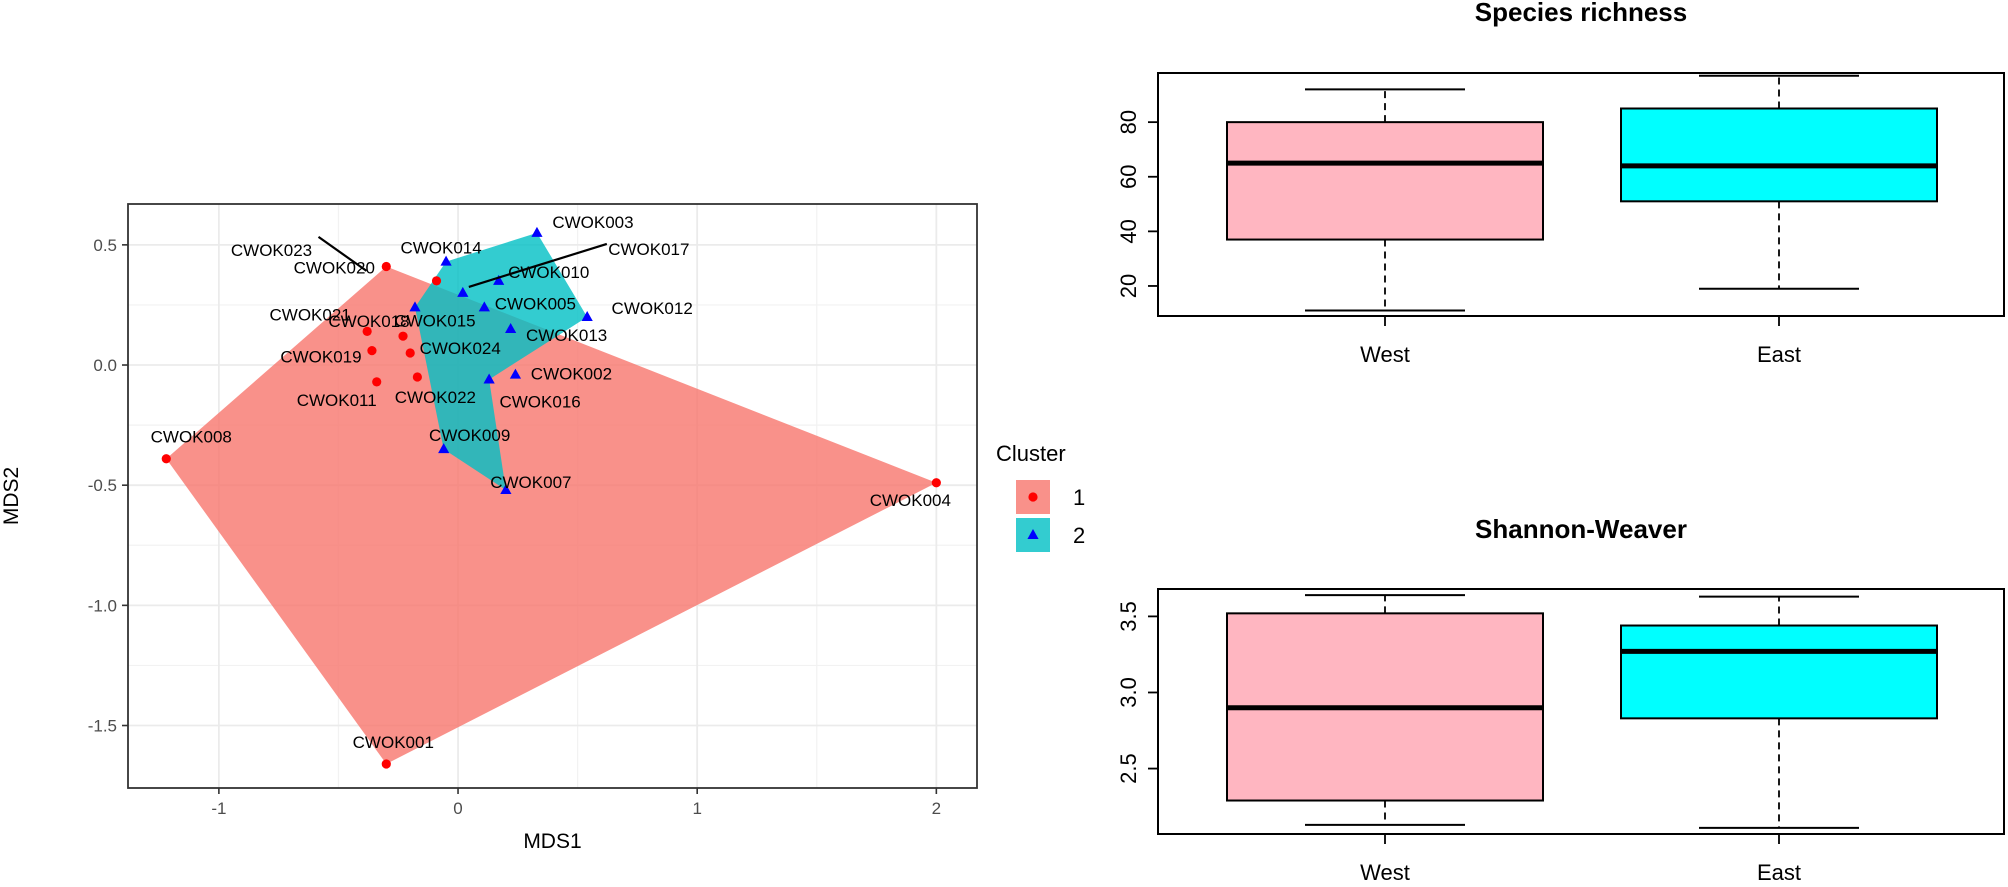 This screenshot has width=2008, height=887. What do you see at coordinates (1128, 286) in the screenshot?
I see `y-tick-label: 20` at bounding box center [1128, 286].